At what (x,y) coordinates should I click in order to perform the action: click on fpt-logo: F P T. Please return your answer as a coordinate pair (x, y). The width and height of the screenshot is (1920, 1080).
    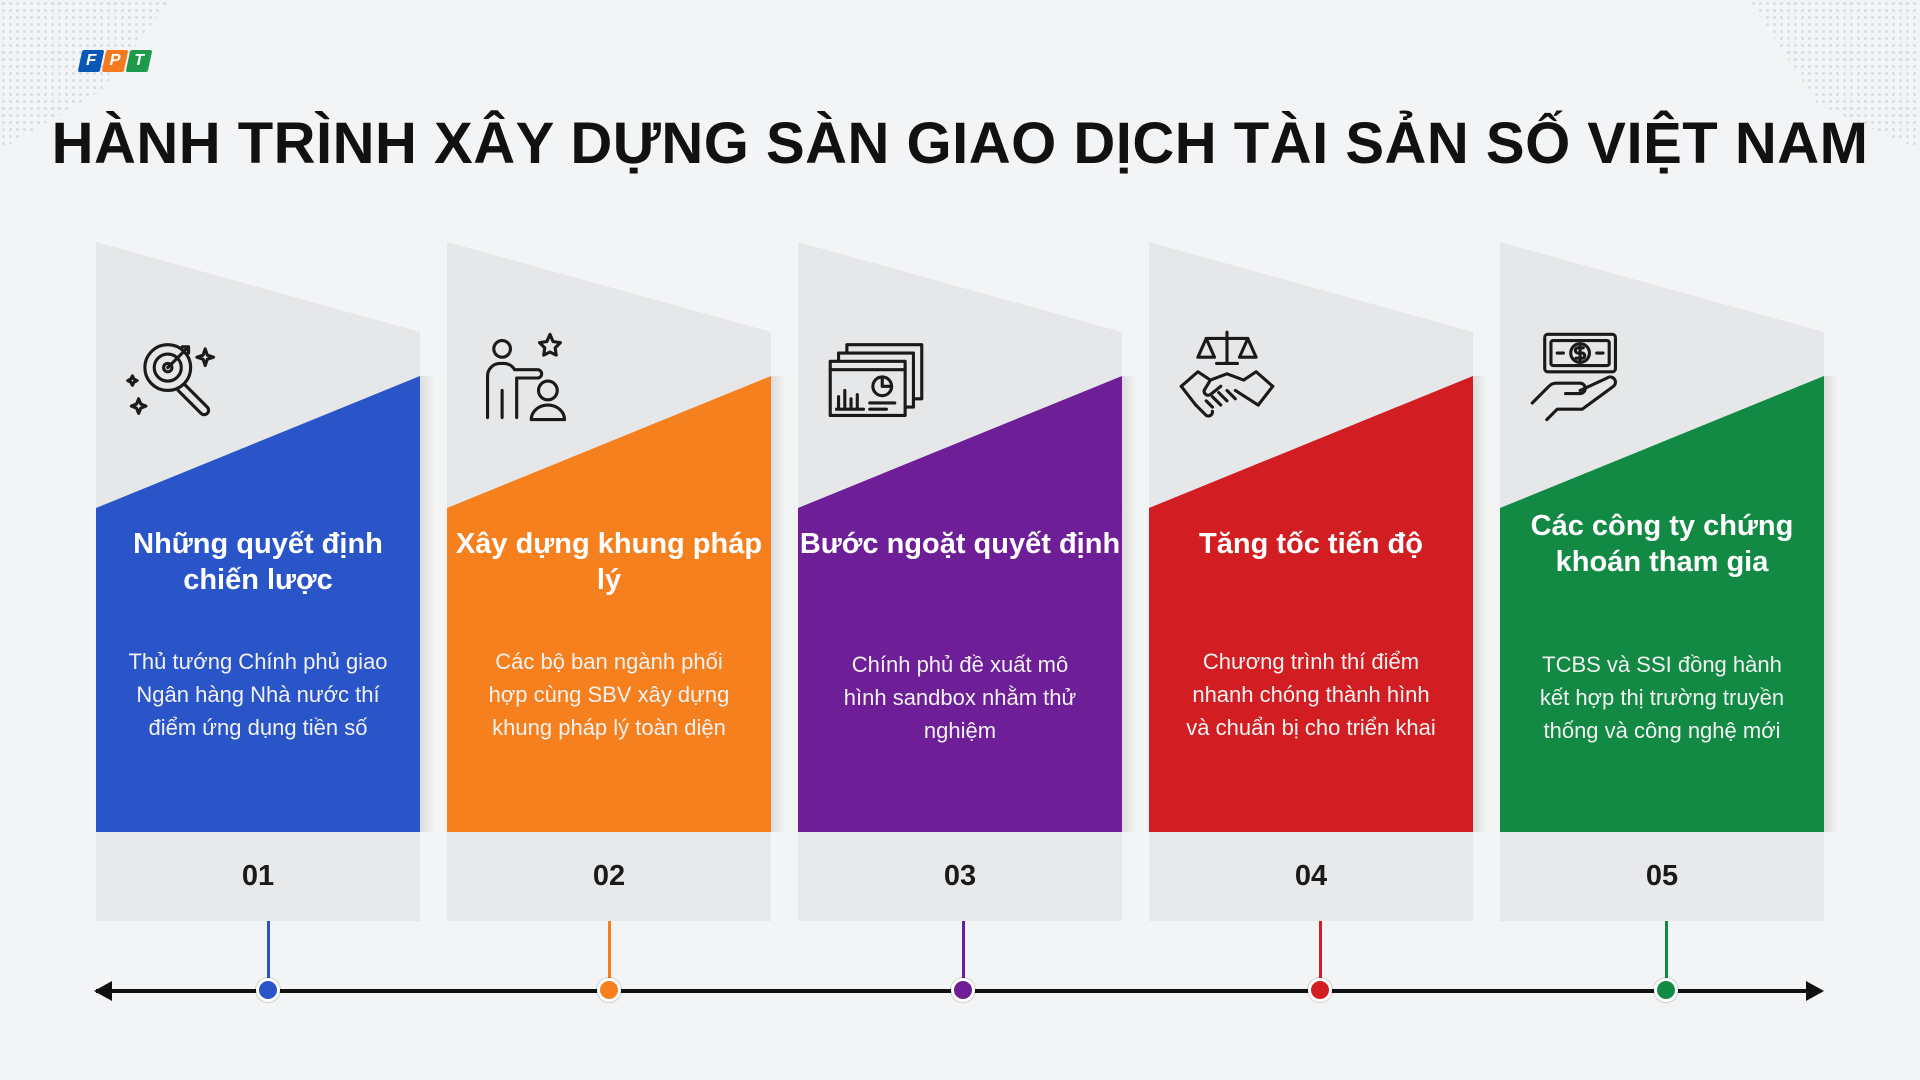
    Looking at the image, I should click on (115, 65).